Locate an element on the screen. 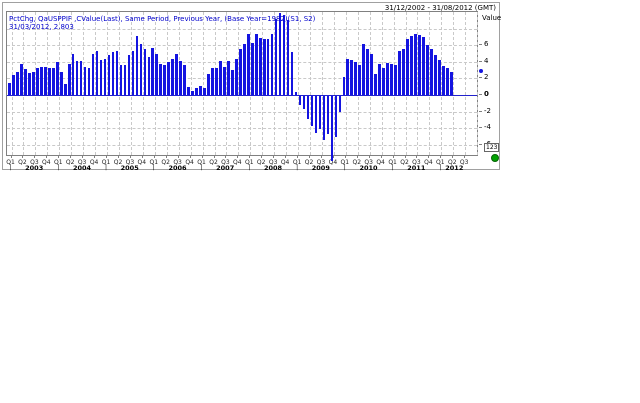 The height and width of the screenshot is (403, 640). y-axis-tick is located at coordinates (480, 45).